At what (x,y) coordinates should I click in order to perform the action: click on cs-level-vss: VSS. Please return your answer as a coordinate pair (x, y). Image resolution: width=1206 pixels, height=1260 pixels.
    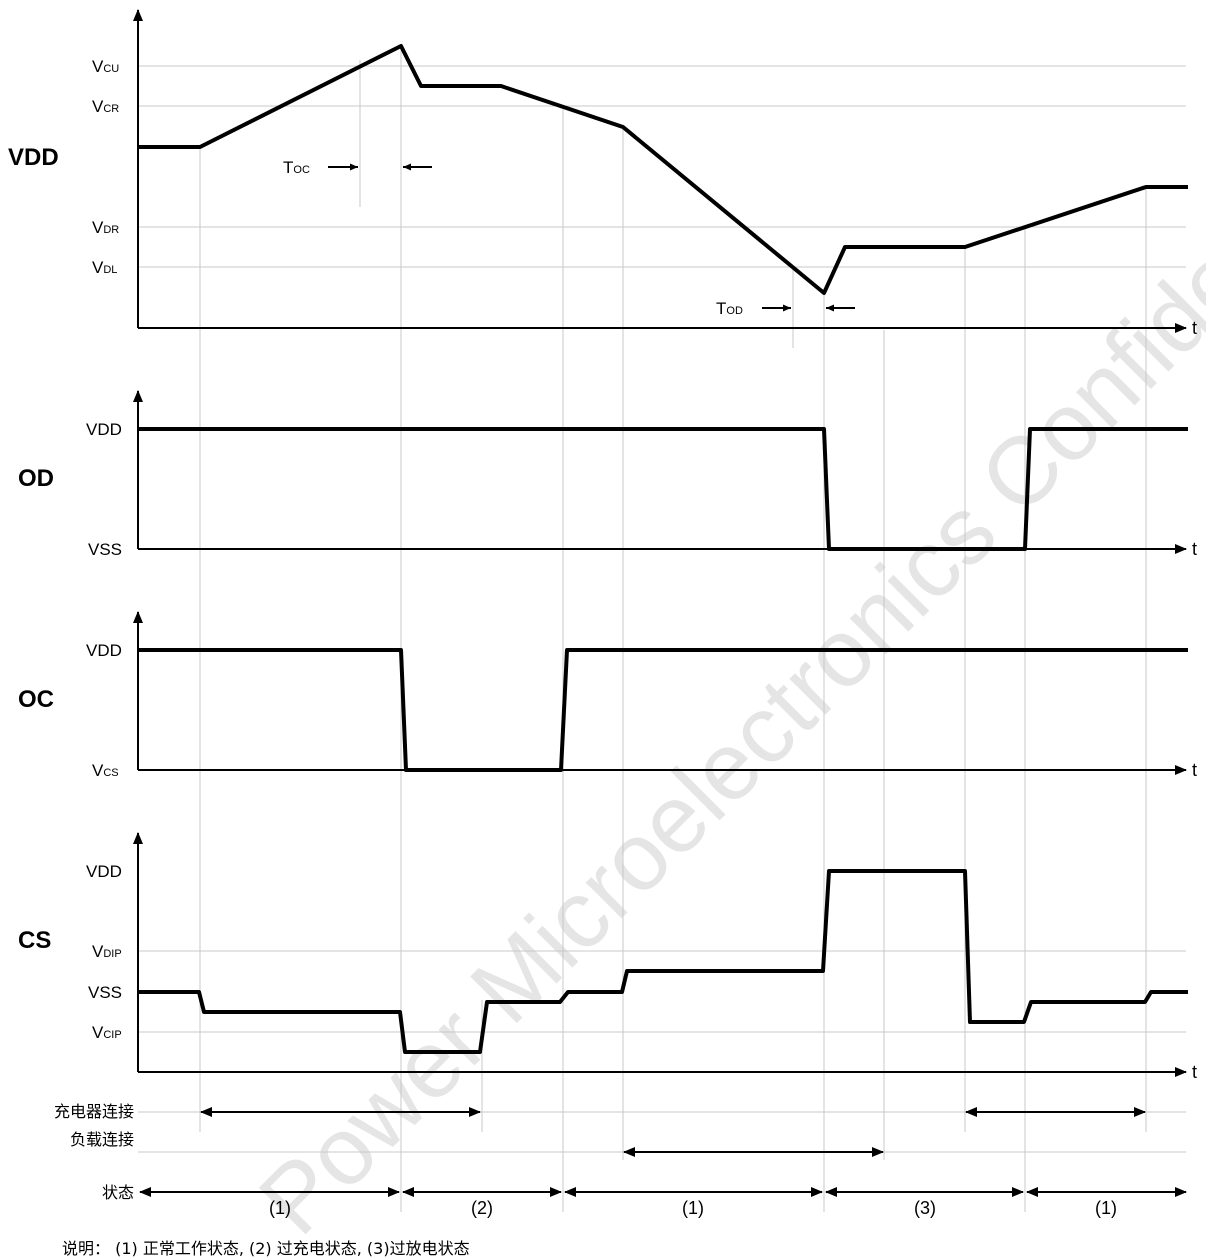
    Looking at the image, I should click on (105, 992).